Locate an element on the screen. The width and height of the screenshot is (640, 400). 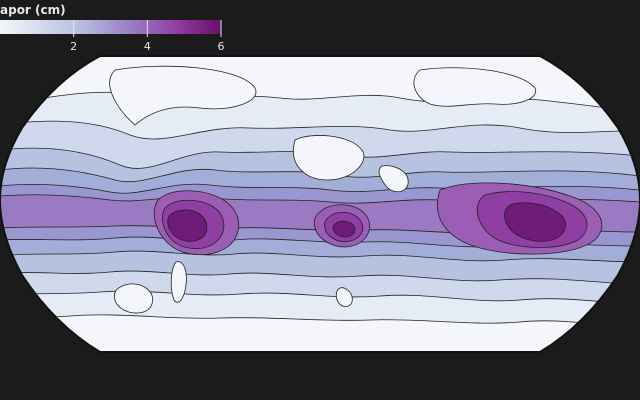
legend-color-ramp is located at coordinates (110, 27).